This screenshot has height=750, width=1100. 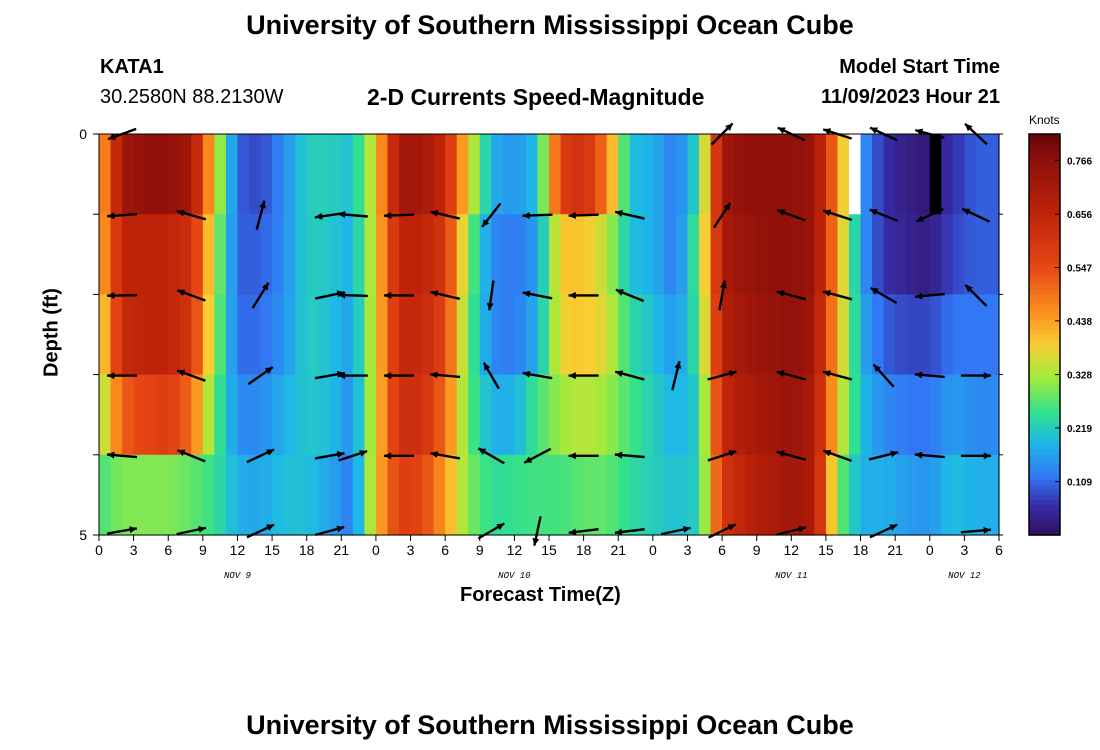 I want to click on missing-data-cell, so click(x=855, y=174).